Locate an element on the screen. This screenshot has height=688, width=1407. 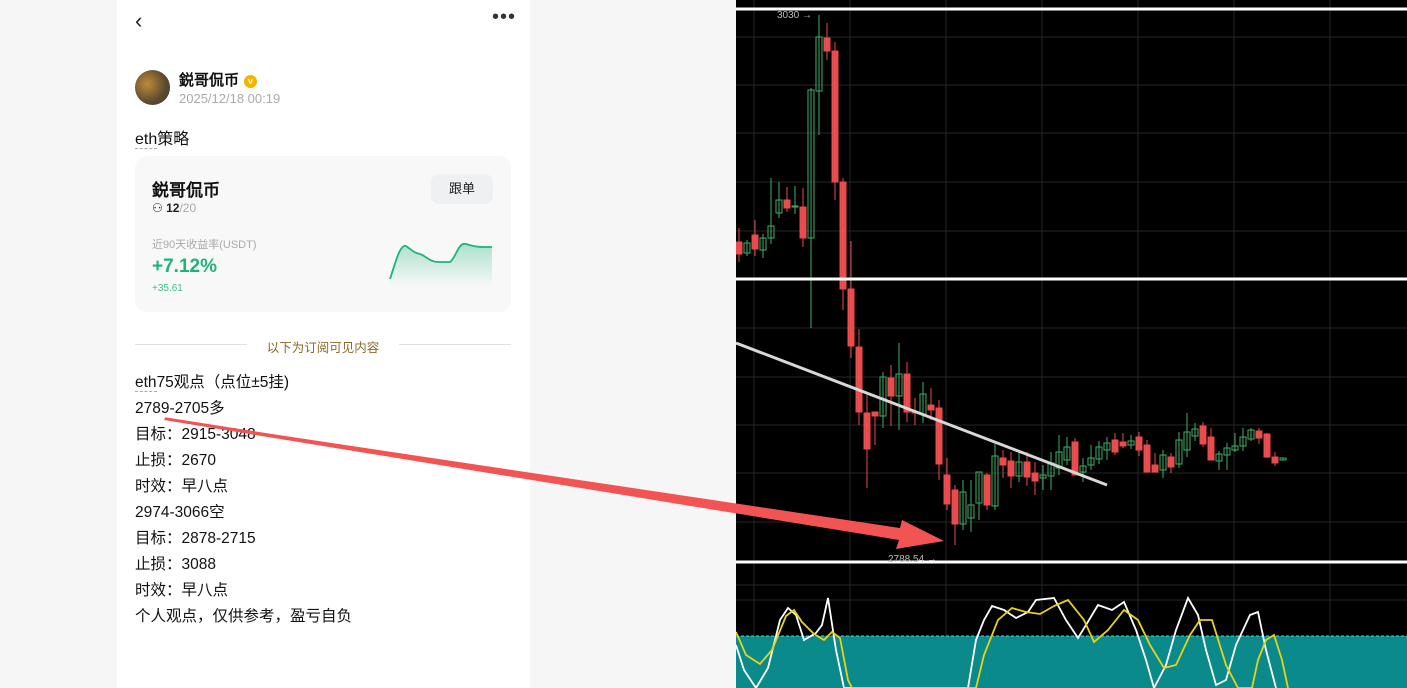
post-line-text: 目标：2878-2715 is located at coordinates (195, 538).